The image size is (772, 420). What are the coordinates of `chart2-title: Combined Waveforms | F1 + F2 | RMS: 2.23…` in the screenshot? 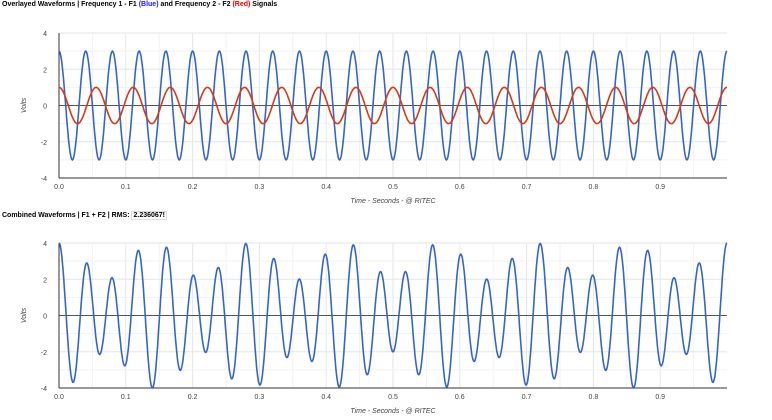 It's located at (85, 215).